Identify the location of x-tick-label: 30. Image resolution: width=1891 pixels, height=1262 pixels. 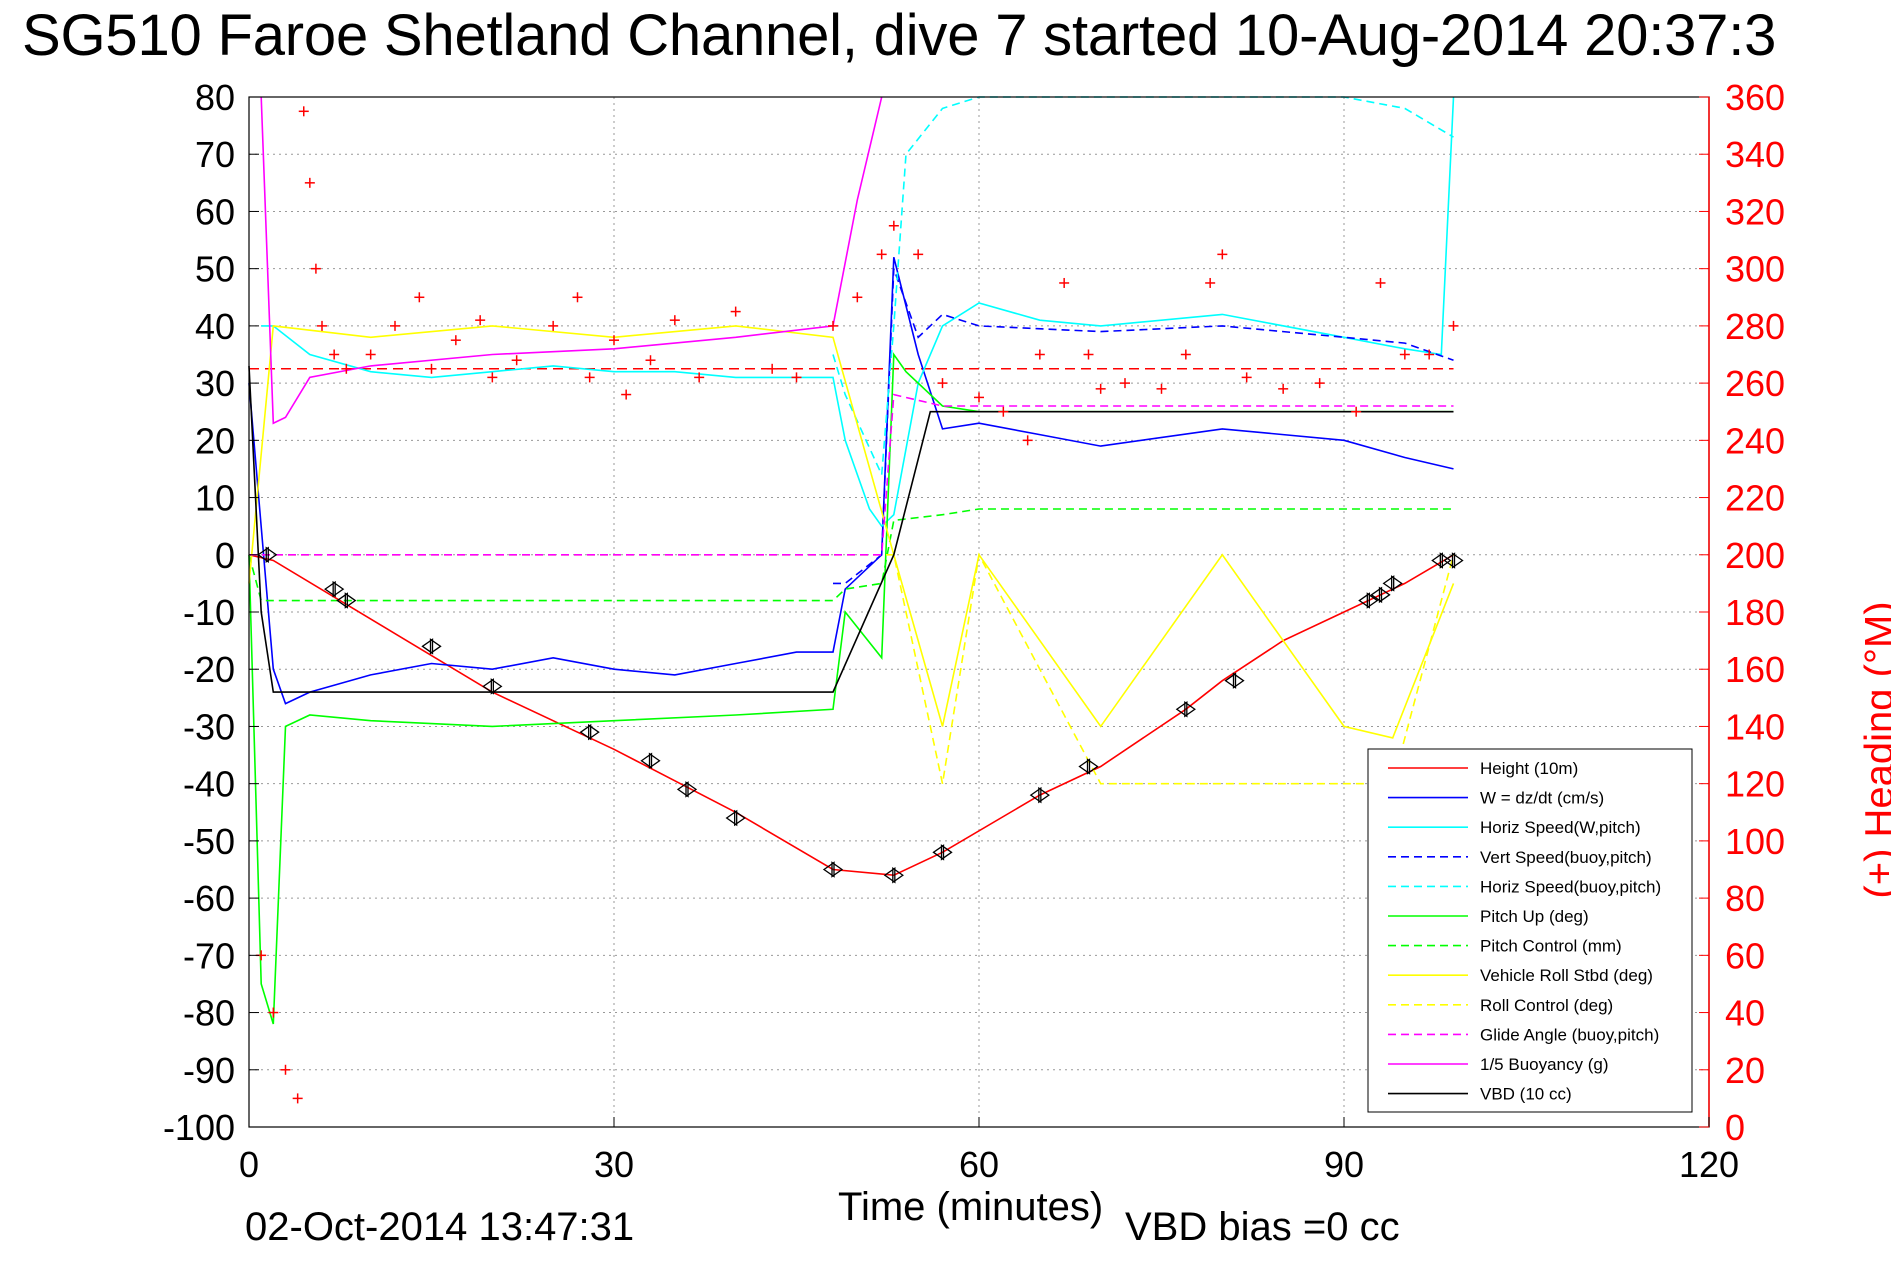
(614, 1164).